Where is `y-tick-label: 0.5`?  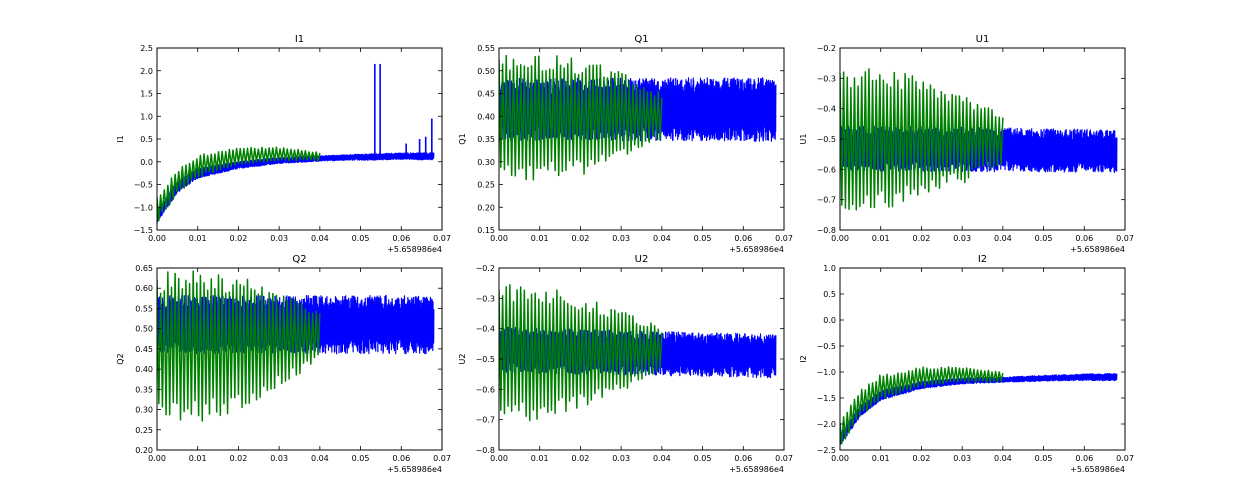
y-tick-label: 0.5 is located at coordinates (829, 294).